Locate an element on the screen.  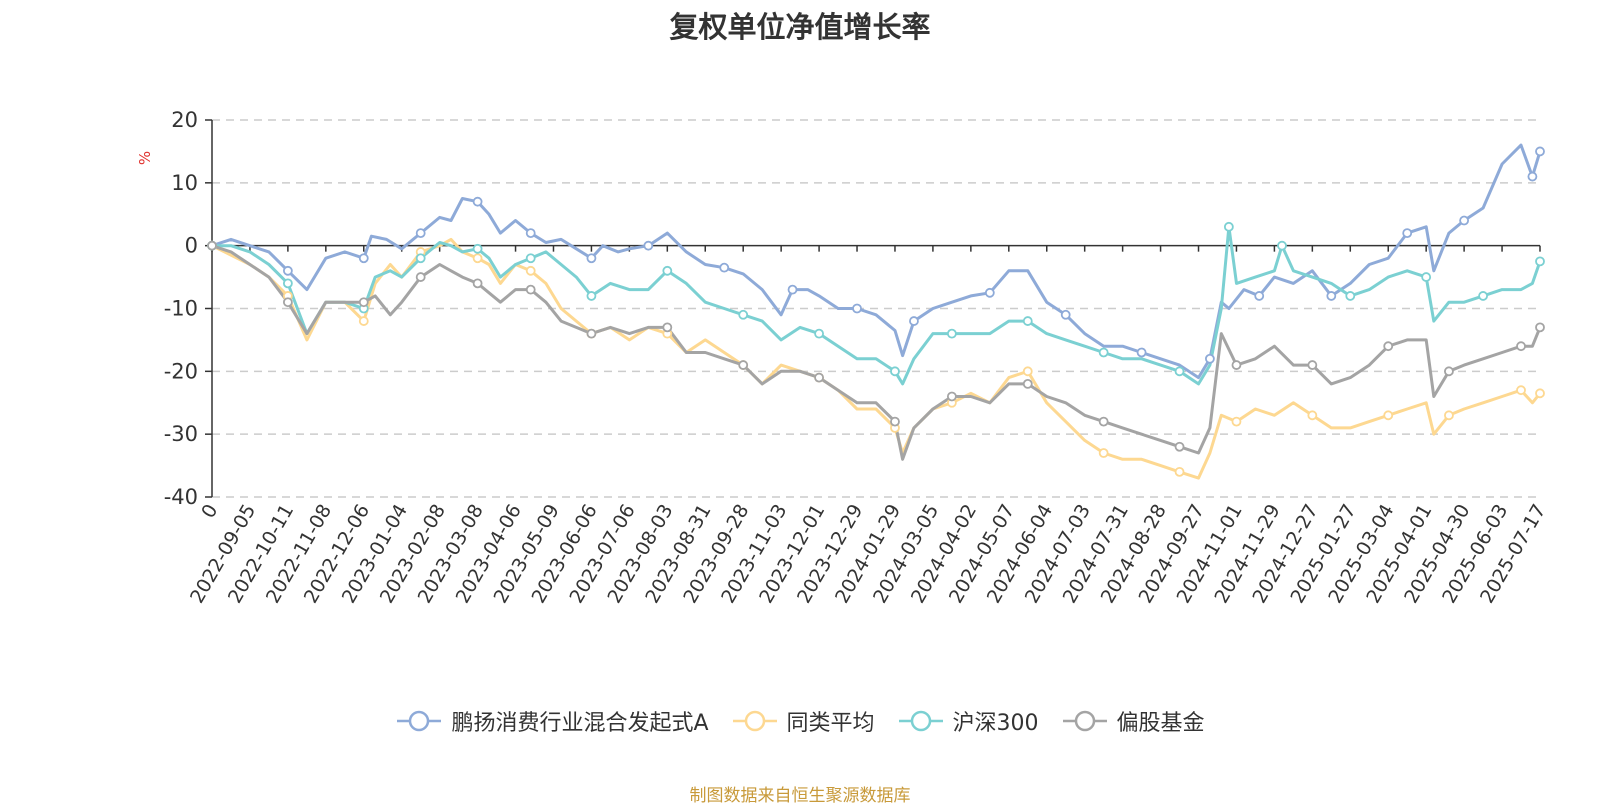
legend-item-1: 同类平均 is located at coordinates (803, 721).